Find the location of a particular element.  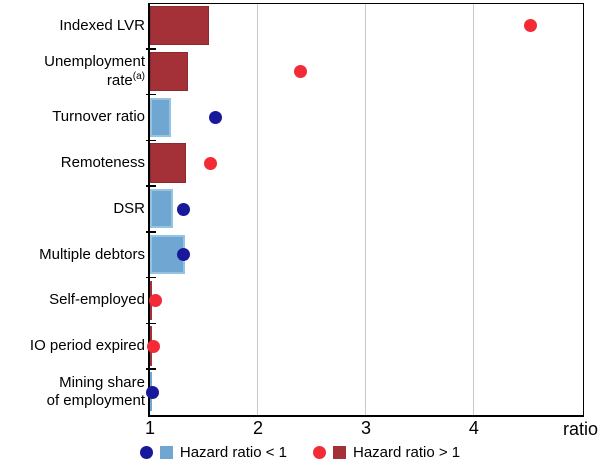

category-label-line: rate(a) is located at coordinates (125, 80).